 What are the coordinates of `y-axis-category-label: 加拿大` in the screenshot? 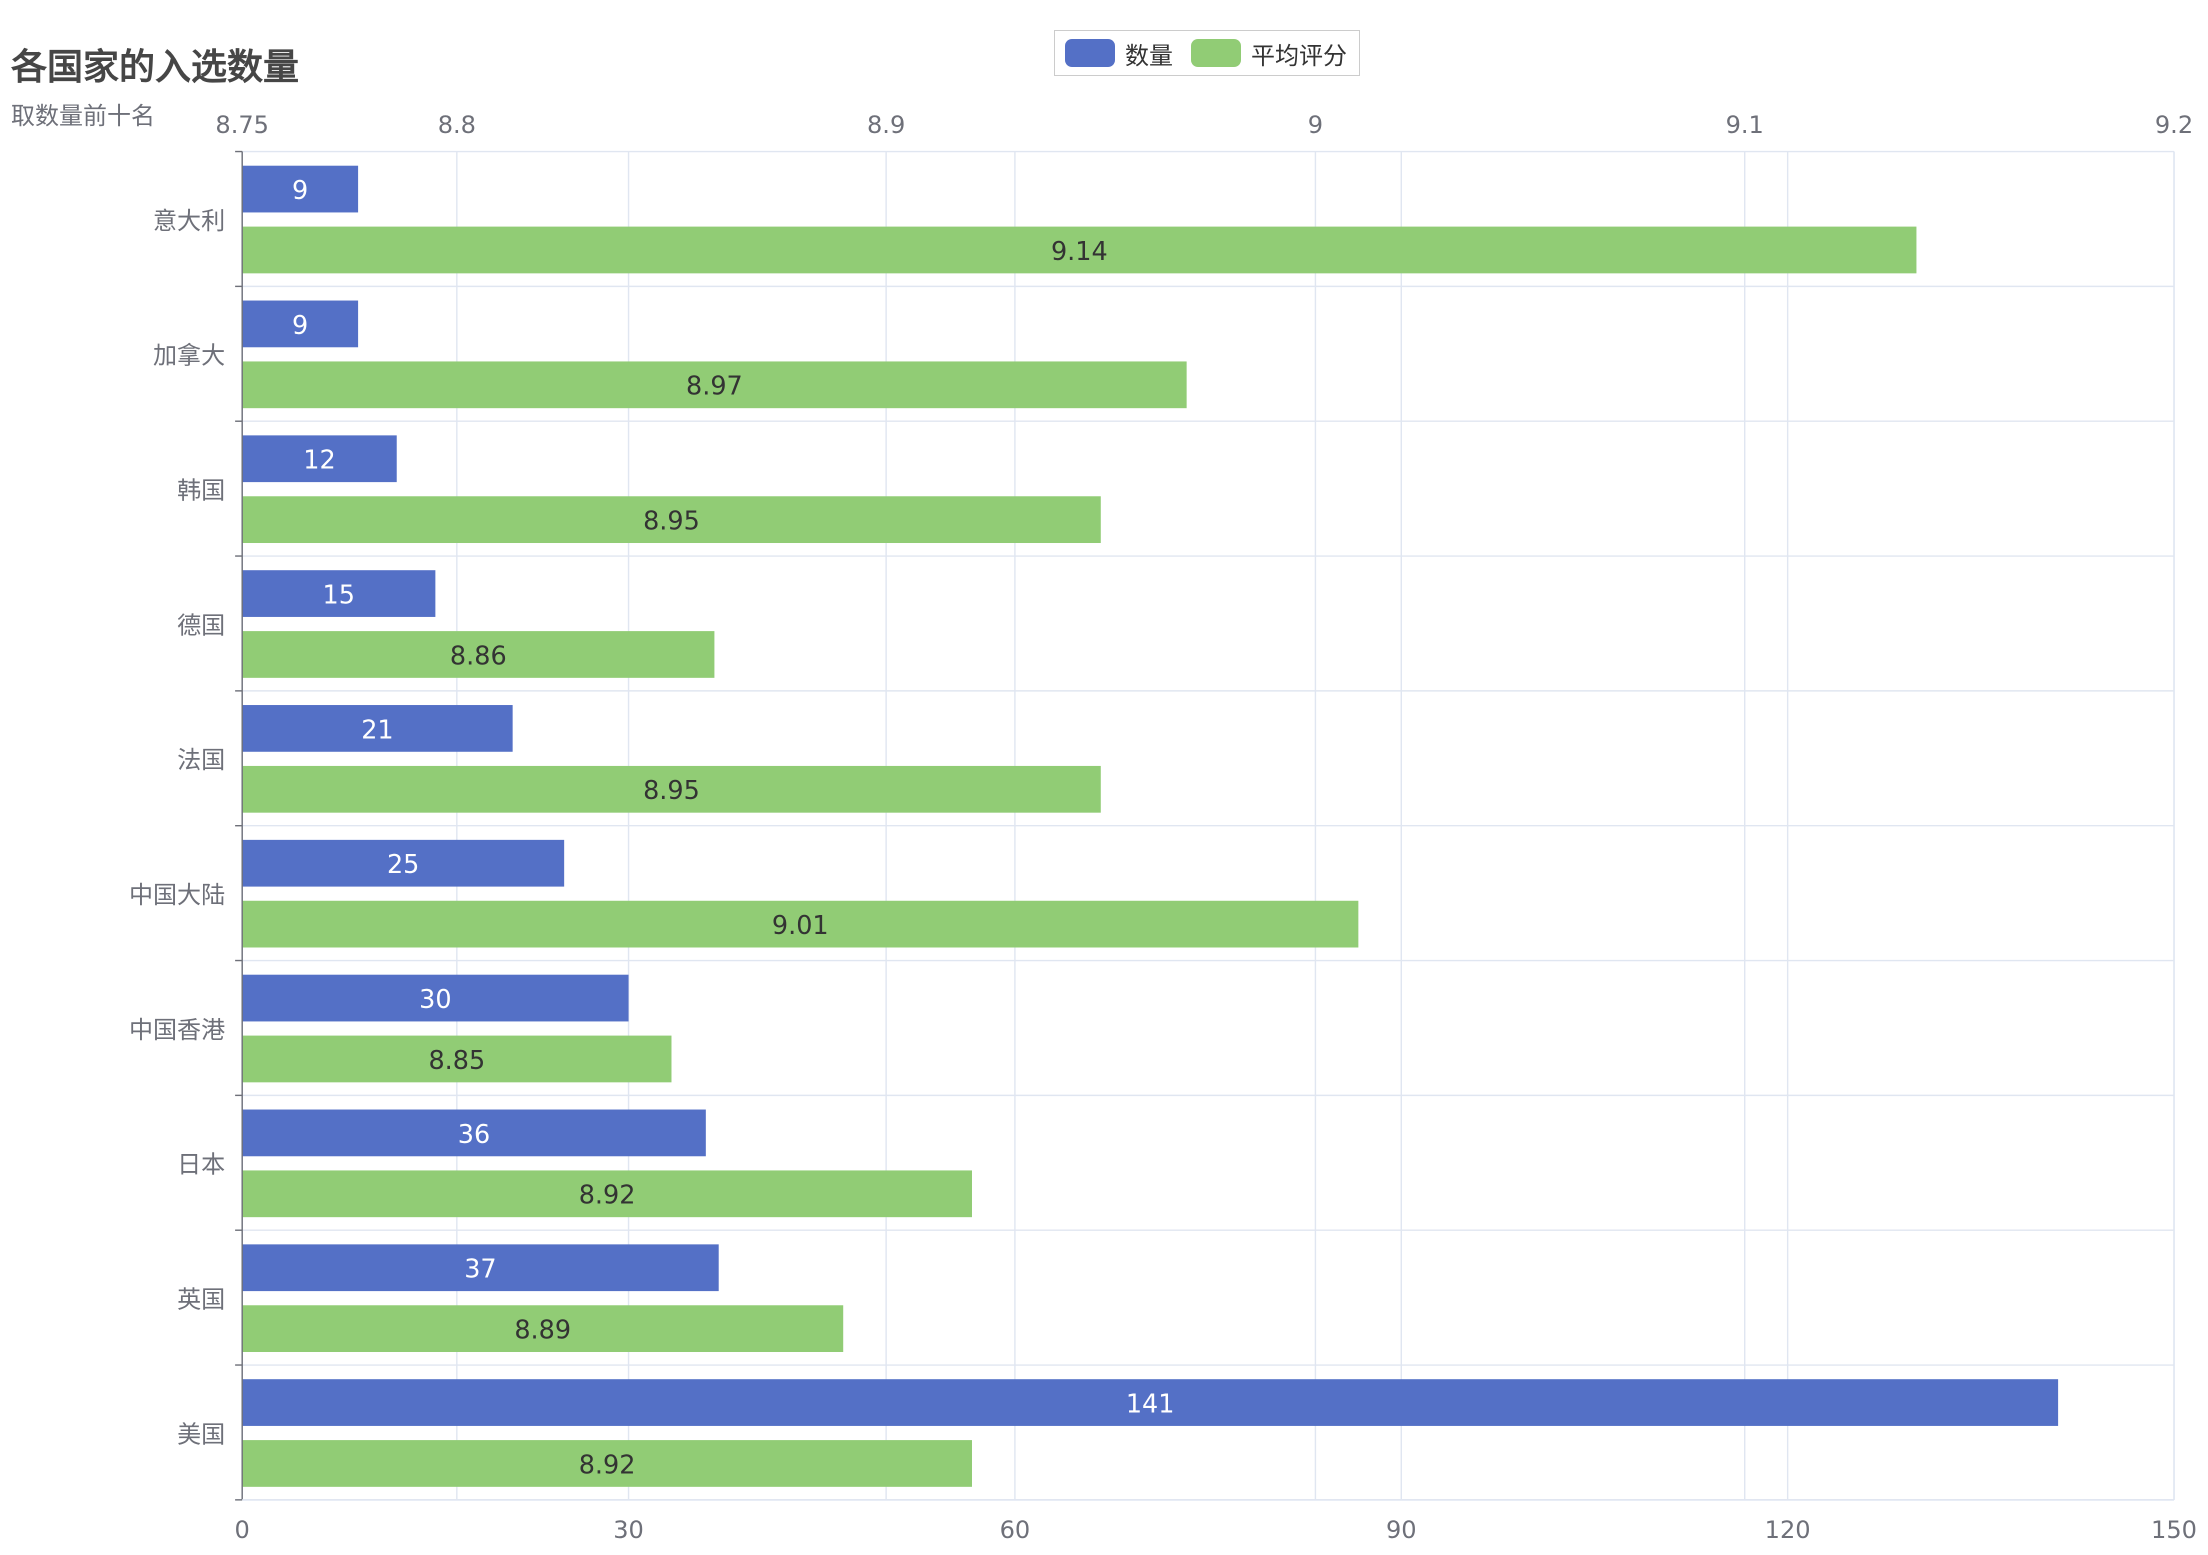 It's located at (189, 356).